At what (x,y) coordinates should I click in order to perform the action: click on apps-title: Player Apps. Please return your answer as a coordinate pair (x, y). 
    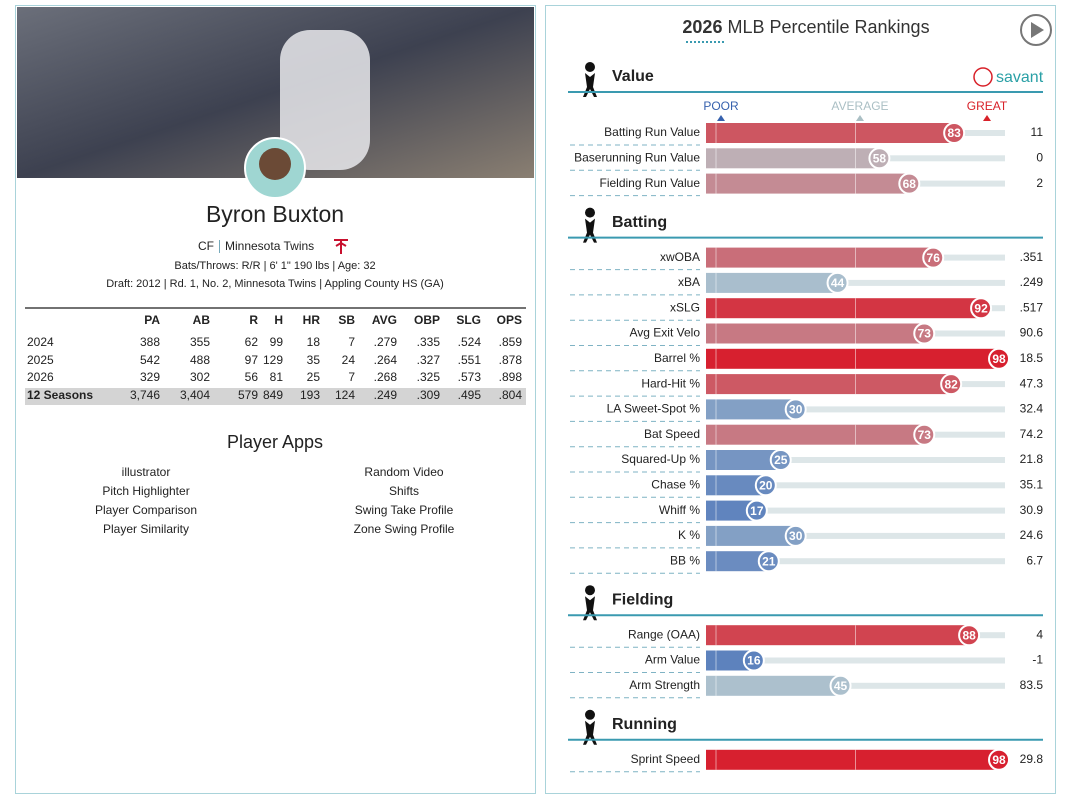
    Looking at the image, I should click on (275, 442).